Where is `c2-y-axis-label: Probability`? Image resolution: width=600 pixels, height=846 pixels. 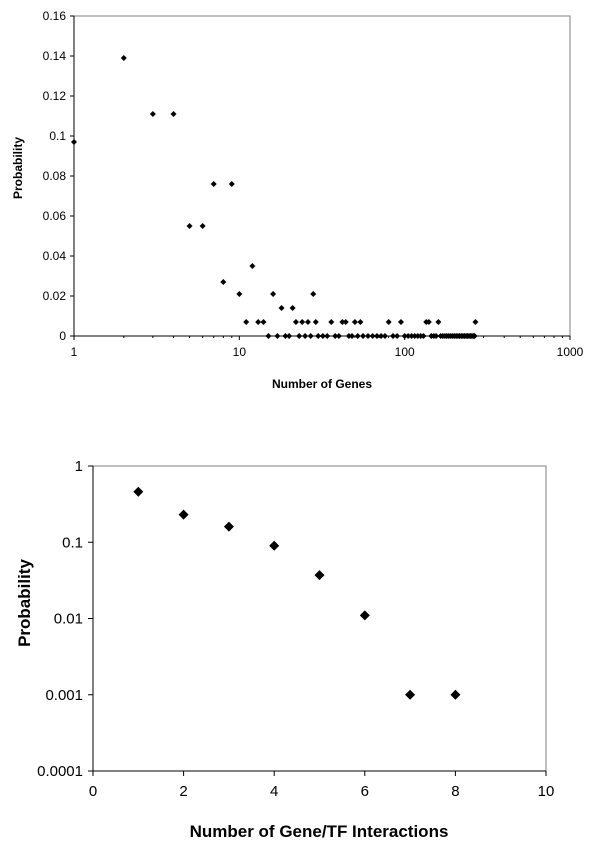 c2-y-axis-label: Probability is located at coordinates (24, 603).